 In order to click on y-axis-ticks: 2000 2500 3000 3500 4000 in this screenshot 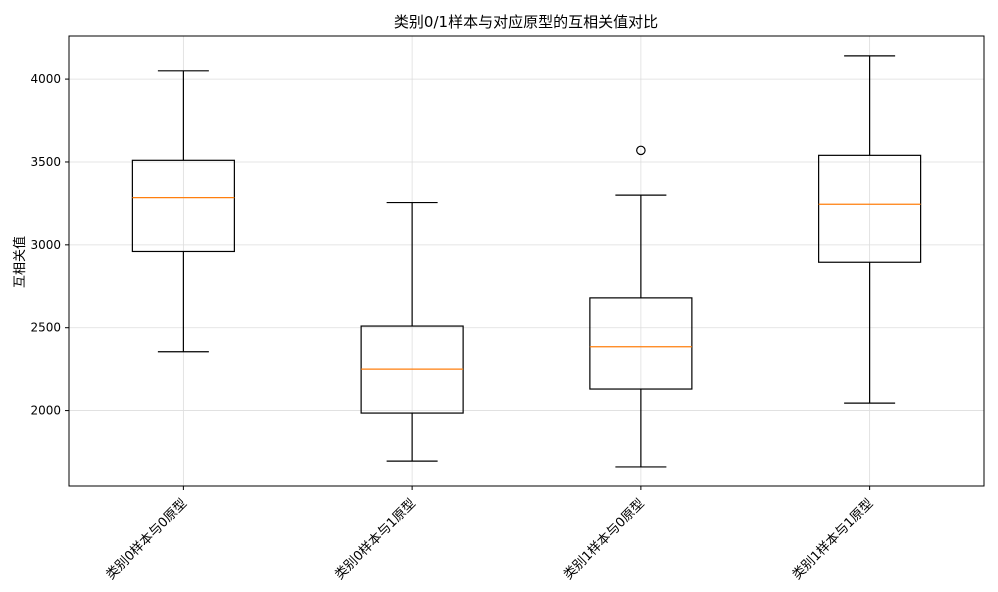, I will do `click(49, 245)`.